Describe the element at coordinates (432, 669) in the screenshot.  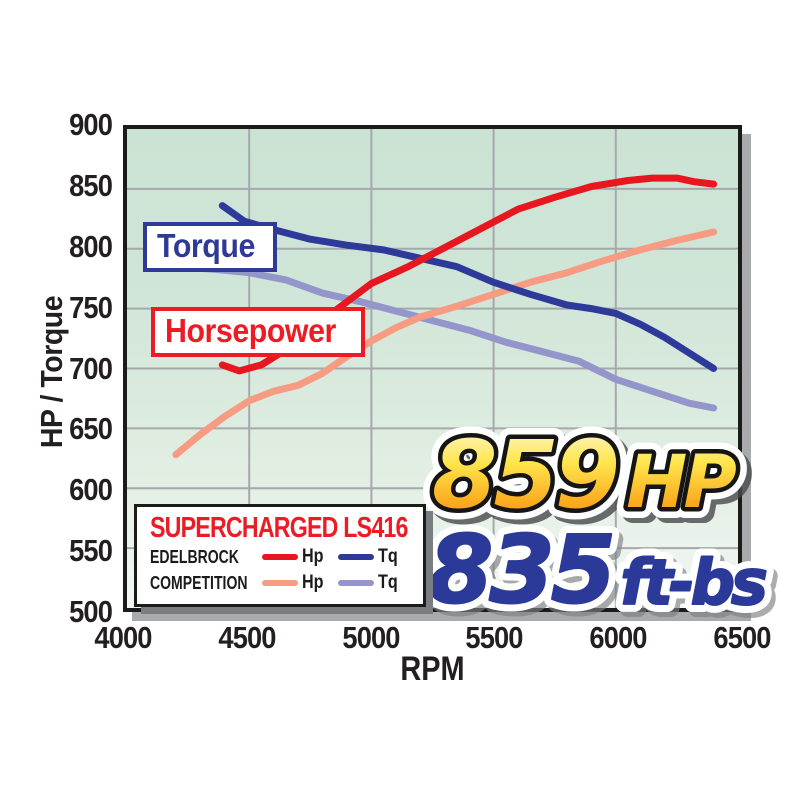
I see `x-axis-title: RPM` at that location.